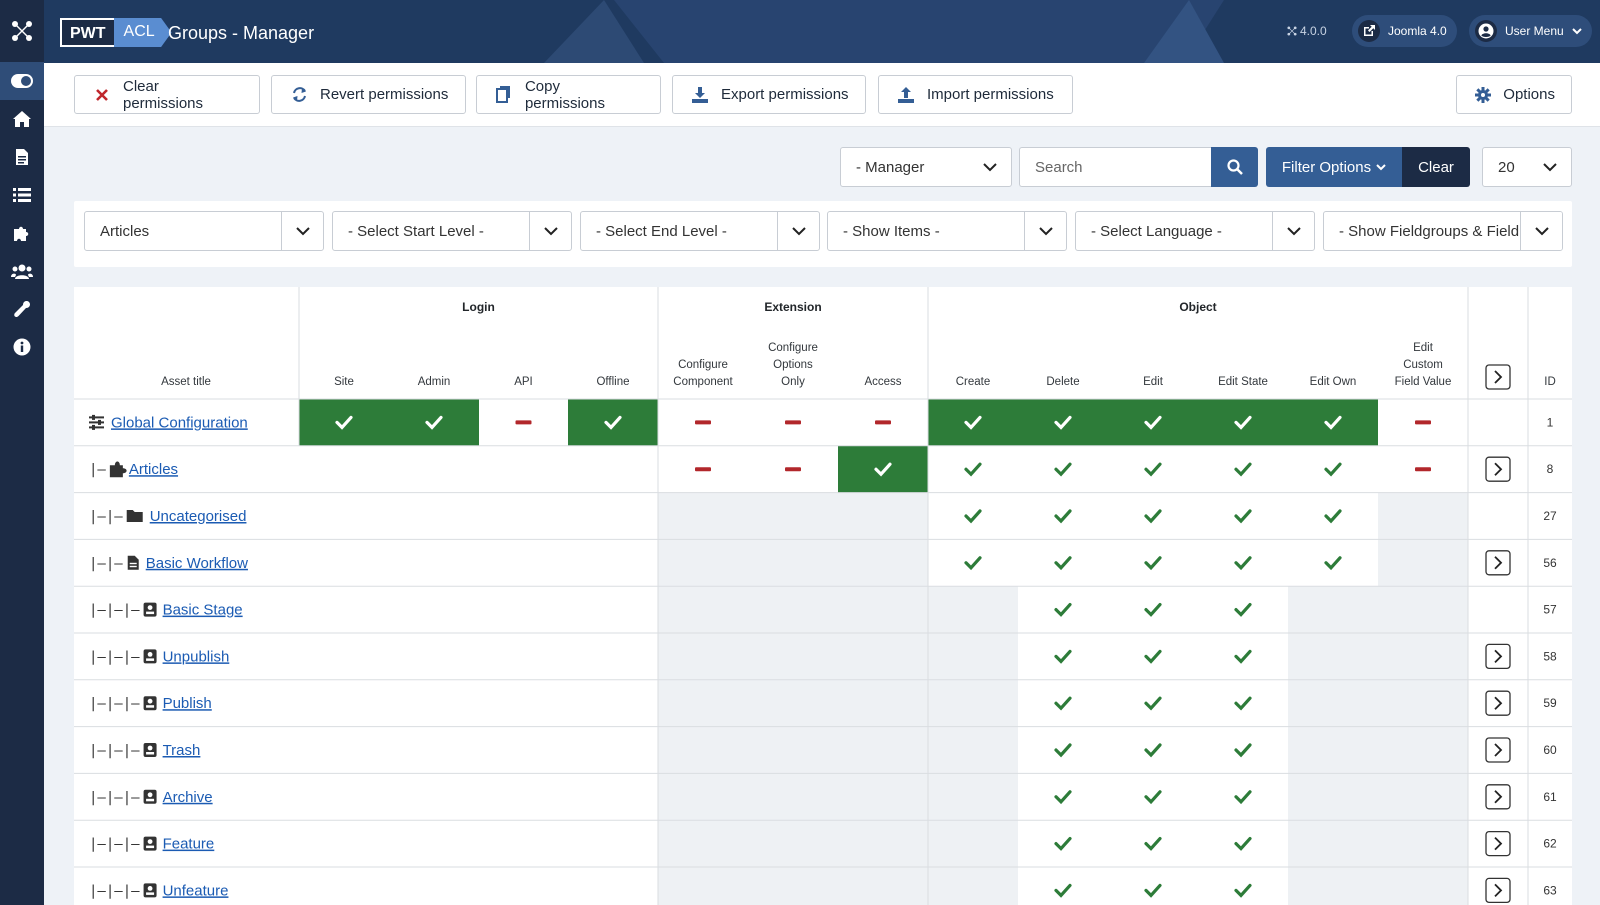 The image size is (1600, 905). What do you see at coordinates (1197, 307) in the screenshot?
I see `group-header-object: Object` at bounding box center [1197, 307].